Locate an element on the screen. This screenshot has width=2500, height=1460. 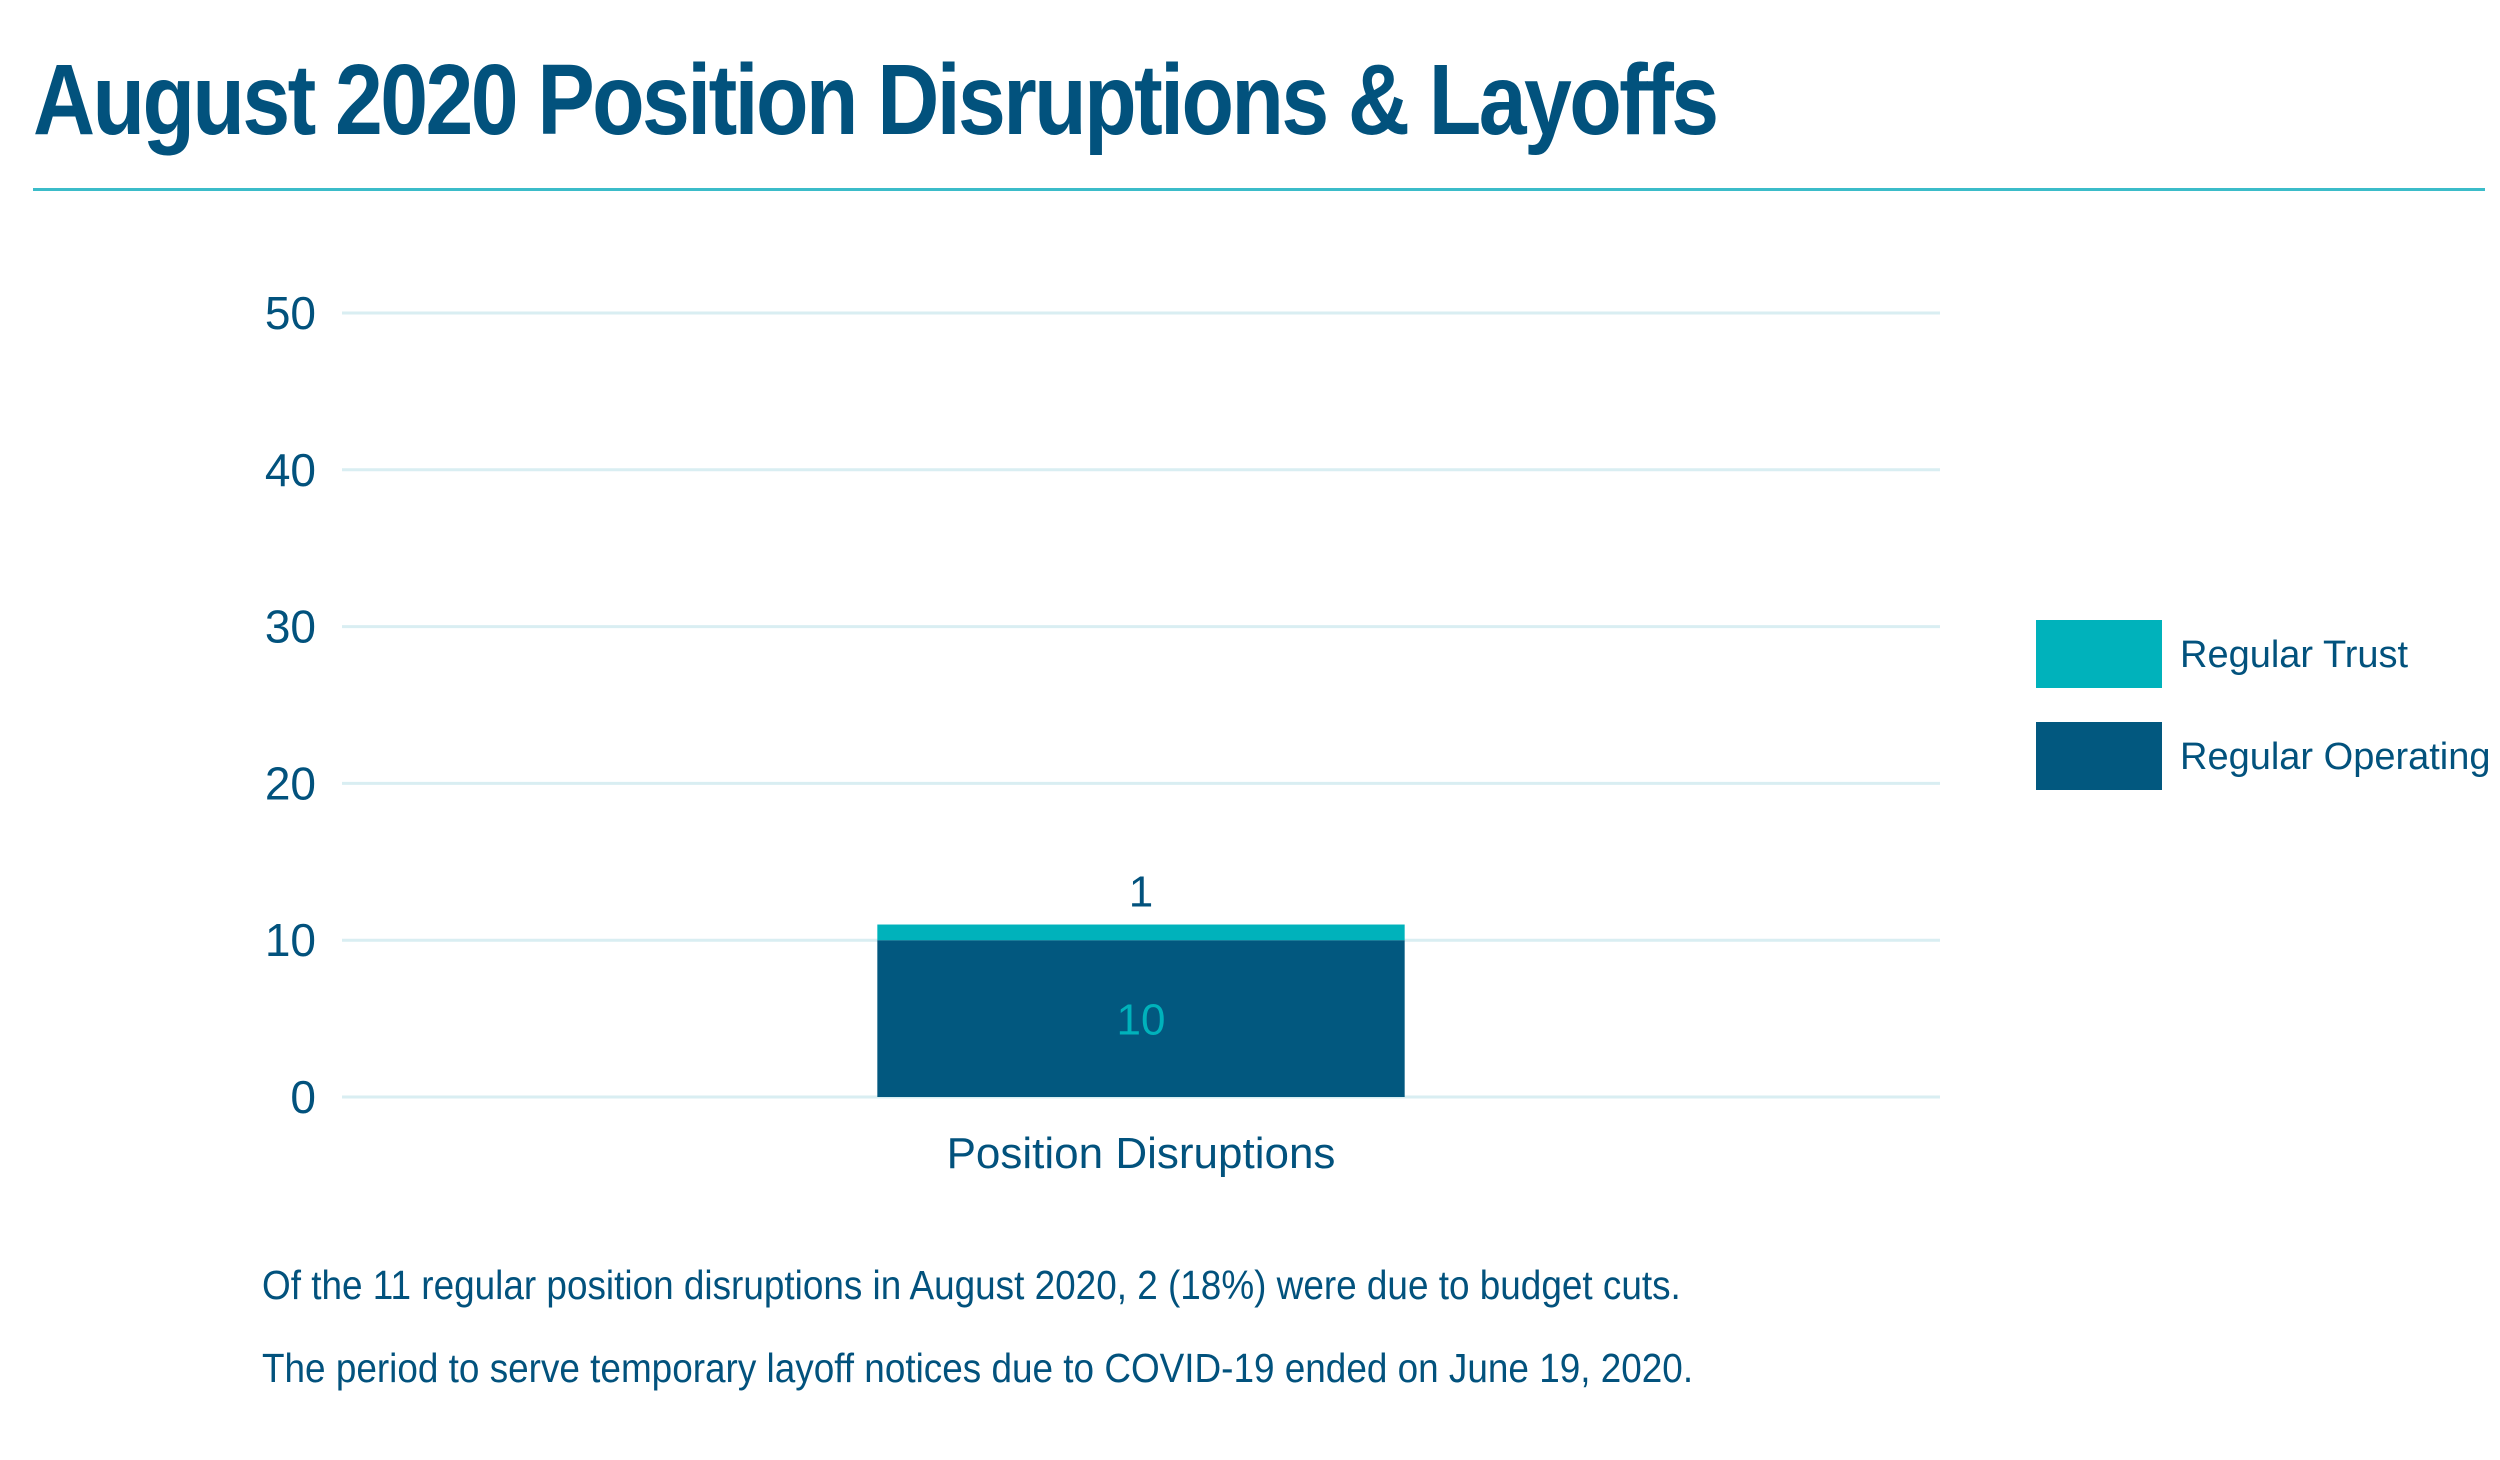
y-tick-label: 20 is located at coordinates (290, 783).